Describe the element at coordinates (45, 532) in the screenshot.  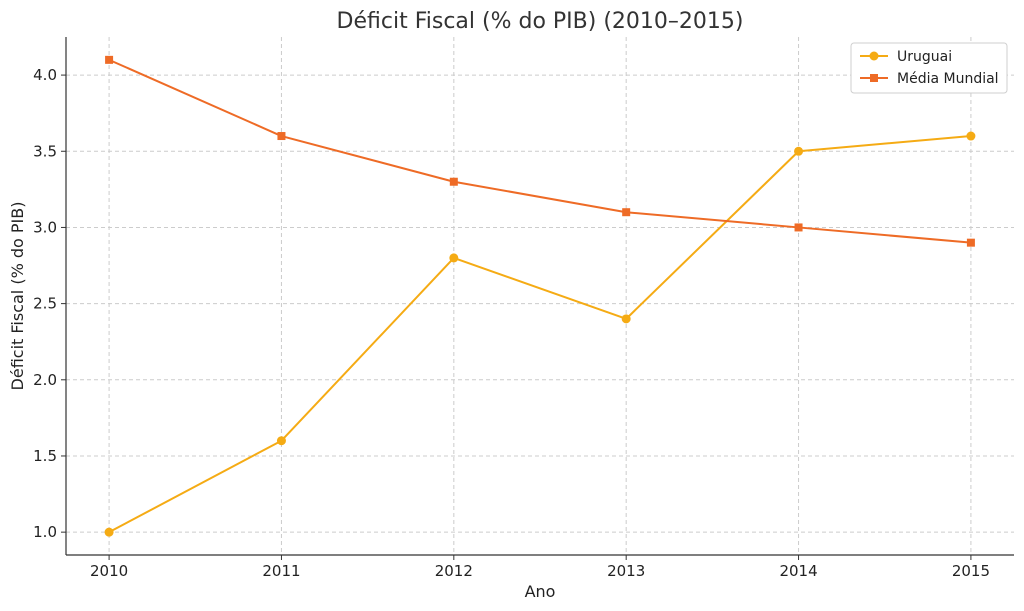
I see `y-tick-label: 1.0` at that location.